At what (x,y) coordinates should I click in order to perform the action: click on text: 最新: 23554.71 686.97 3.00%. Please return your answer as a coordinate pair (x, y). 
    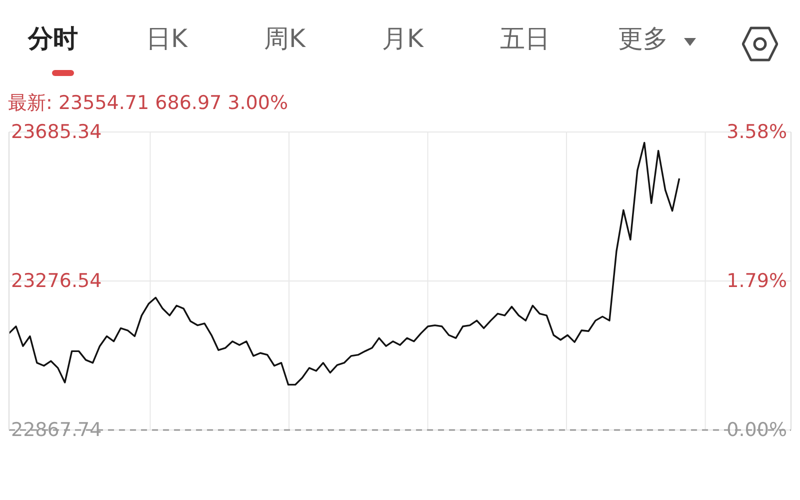
    Looking at the image, I should click on (148, 103).